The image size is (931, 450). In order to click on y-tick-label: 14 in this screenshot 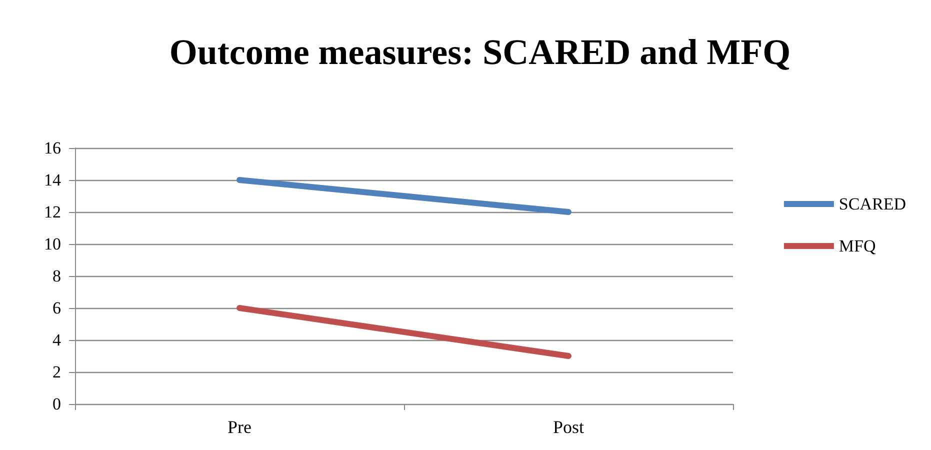, I will do `click(53, 180)`.